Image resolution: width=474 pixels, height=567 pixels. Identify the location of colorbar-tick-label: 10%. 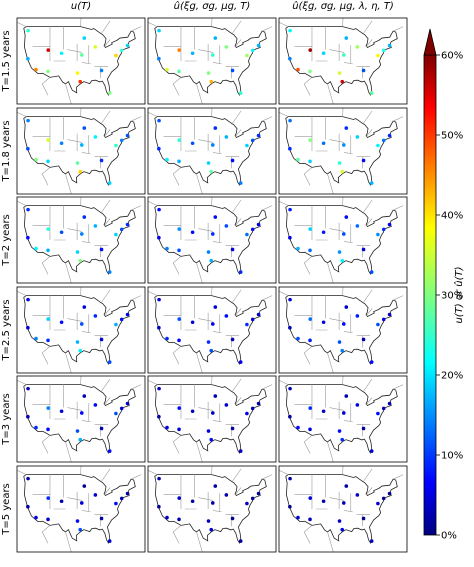
(452, 456).